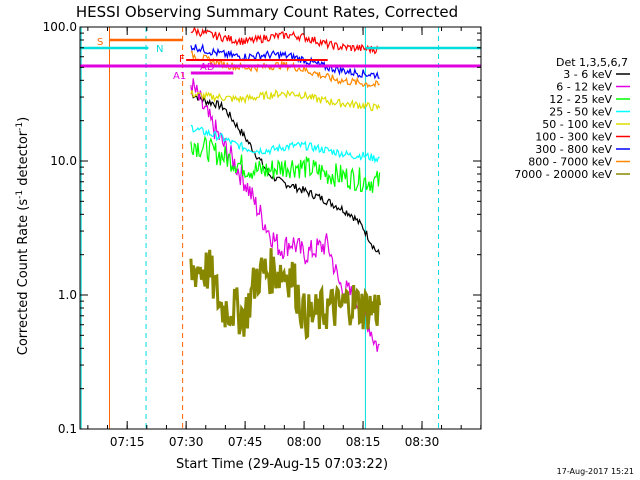  I want to click on annotation-label: F, so click(182, 59).